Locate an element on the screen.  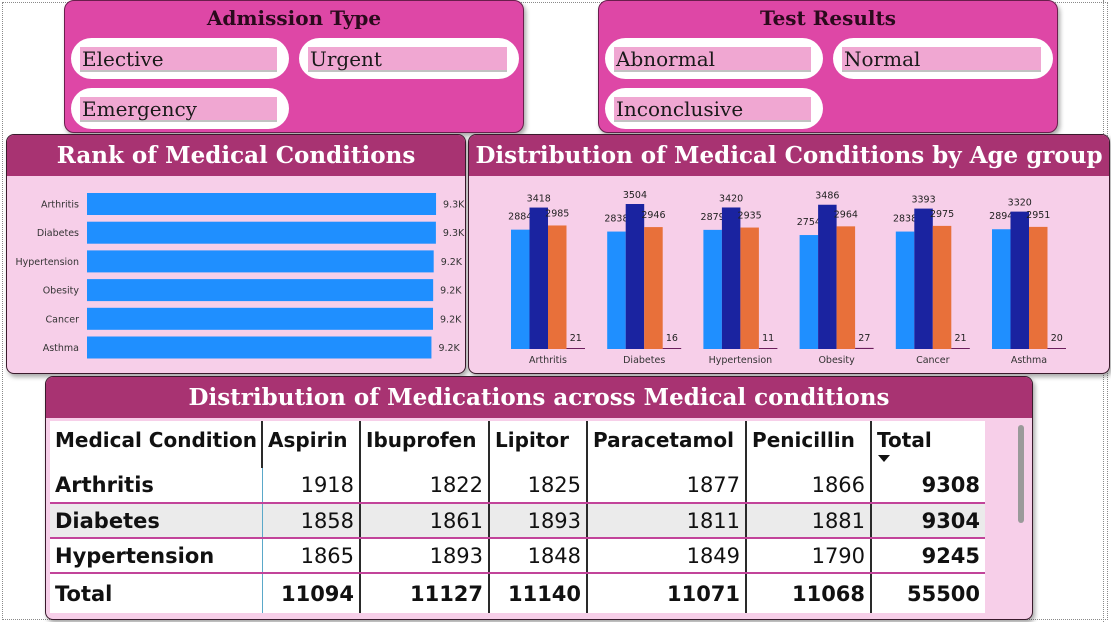
cell-value: 1861 is located at coordinates (425, 521).